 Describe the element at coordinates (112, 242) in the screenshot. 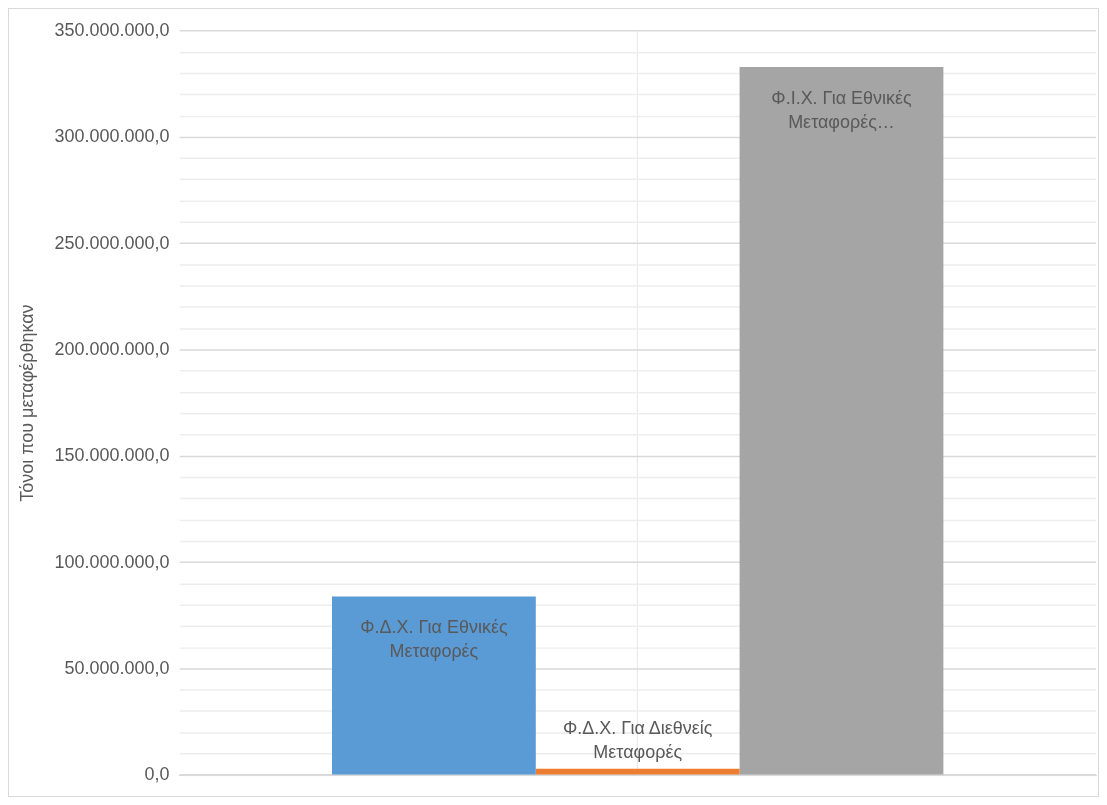

I see `y-tick-label: 250.000.000,0` at that location.